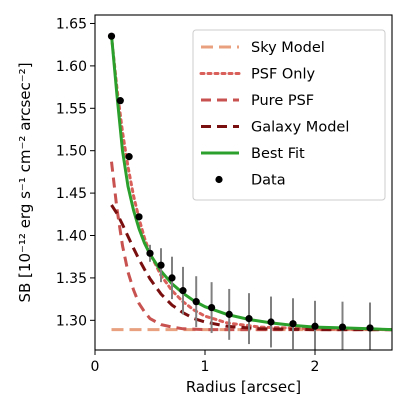  What do you see at coordinates (95, 367) in the screenshot?
I see `x-tick-label: 0` at bounding box center [95, 367].